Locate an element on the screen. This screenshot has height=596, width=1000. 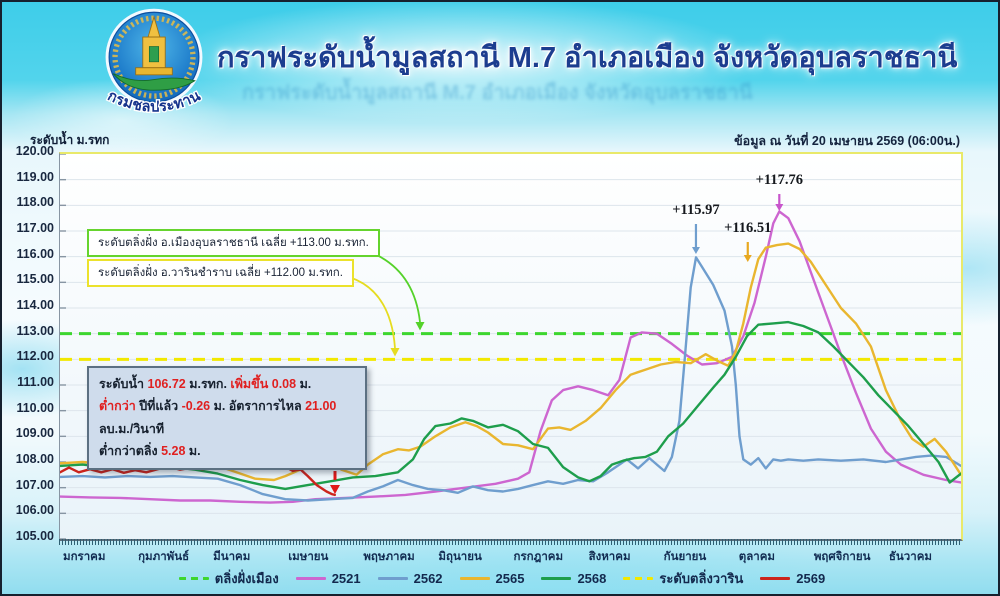
y-axis-label: 115.00 is located at coordinates (35, 279).